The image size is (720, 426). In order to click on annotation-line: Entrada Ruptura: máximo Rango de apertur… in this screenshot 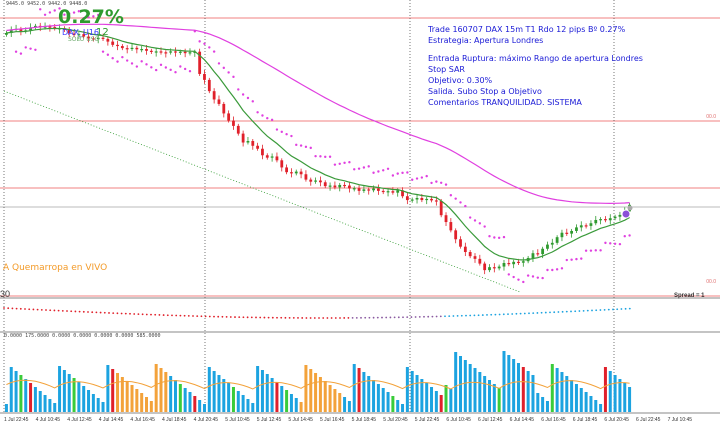, I will do `click(535, 58)`.